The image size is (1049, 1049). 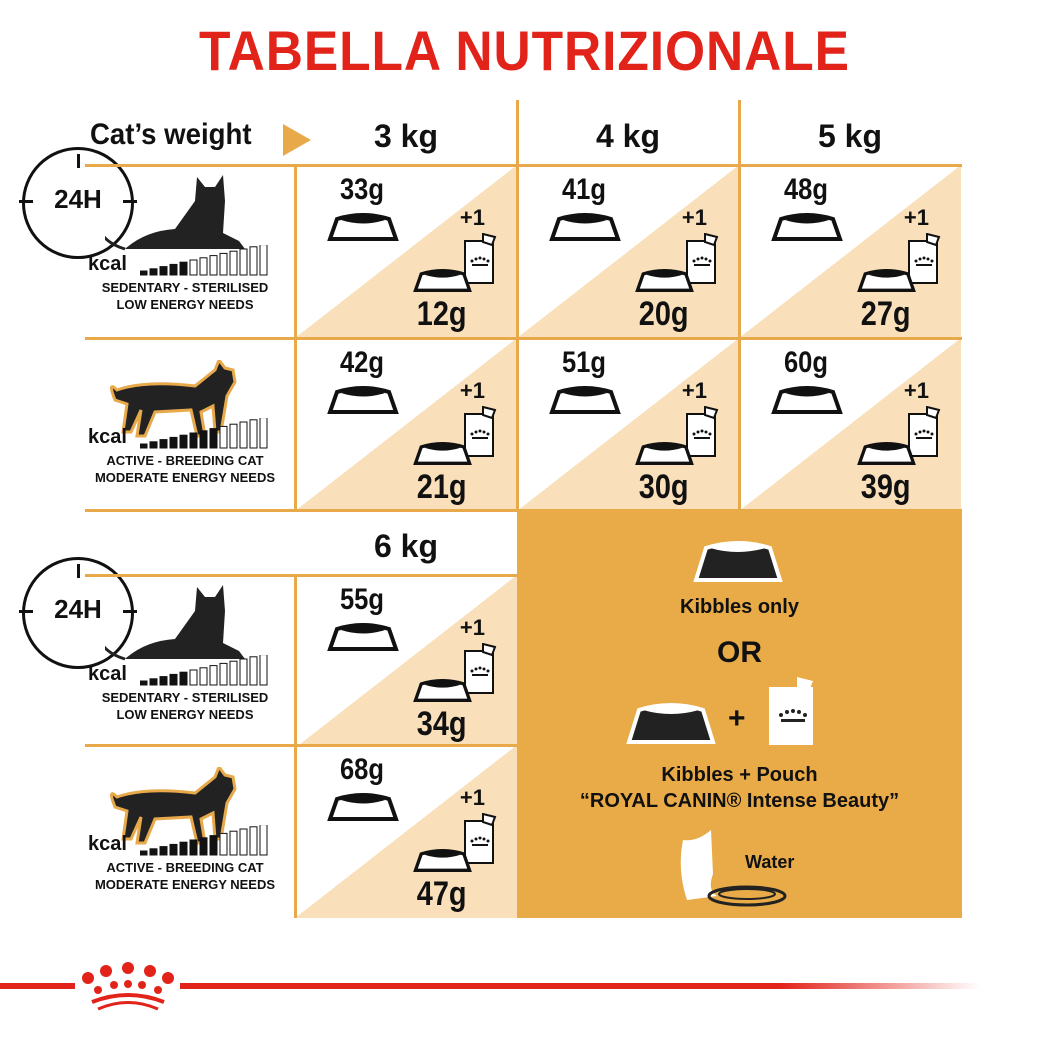 I want to click on kibbles-only-amount: 60g, so click(x=806, y=362).